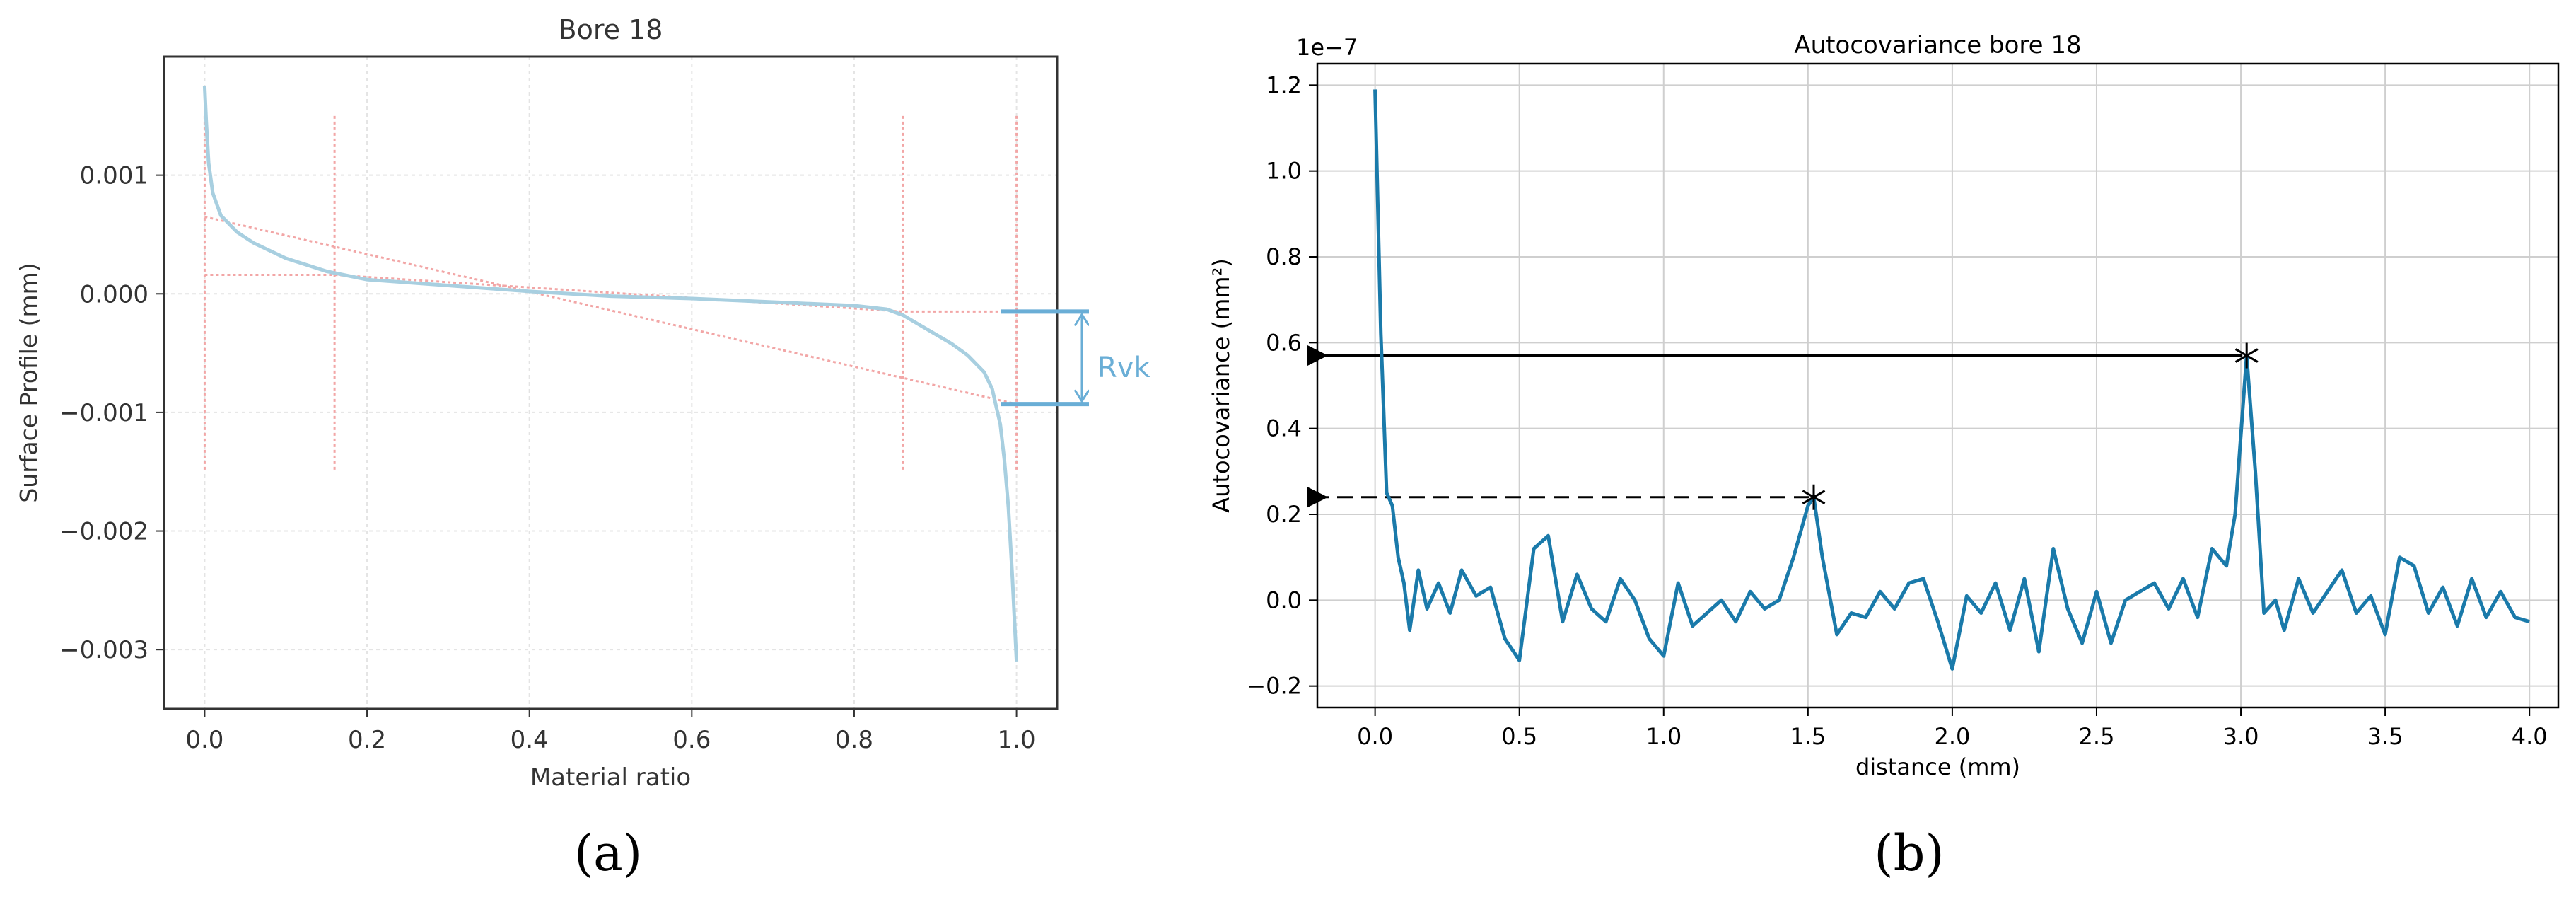 This screenshot has height=907, width=2576. Describe the element at coordinates (691, 740) in the screenshot. I see `x-tick-label: 0.6` at that location.